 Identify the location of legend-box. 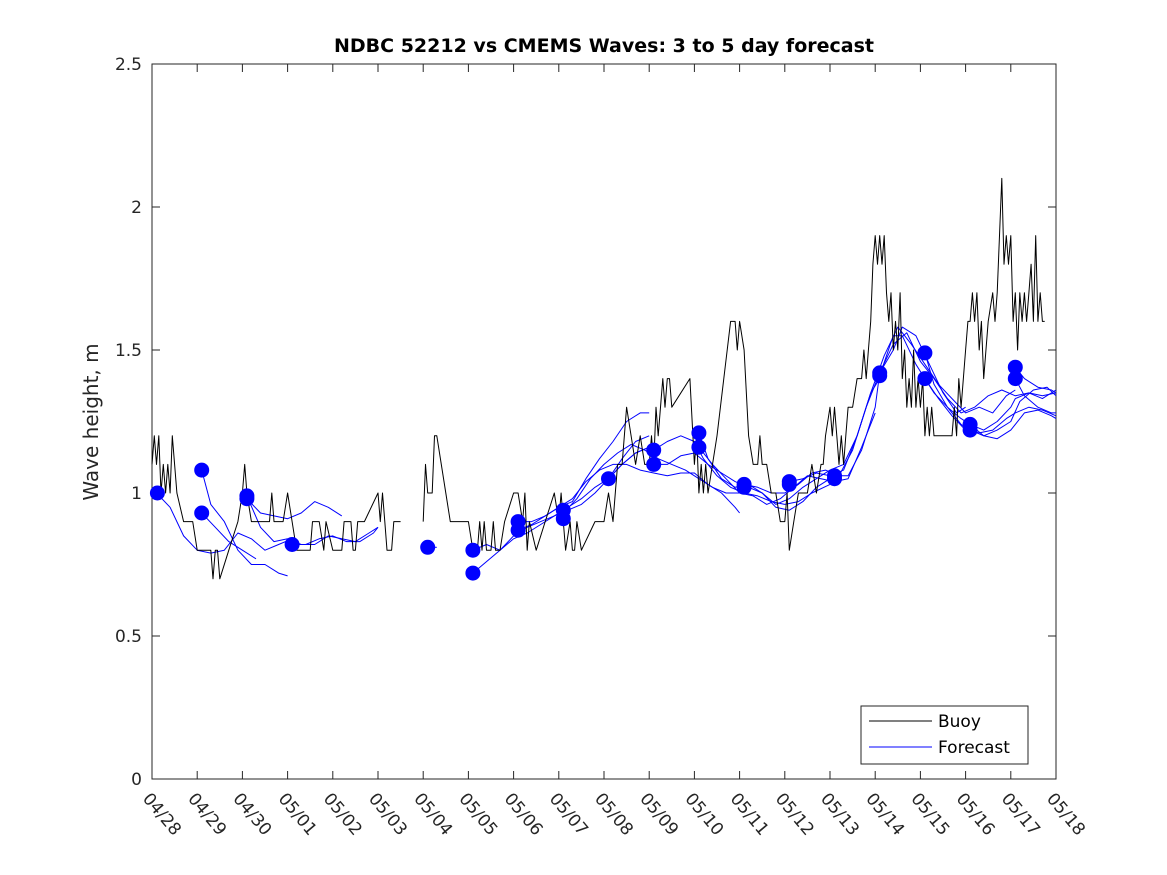
(944, 735).